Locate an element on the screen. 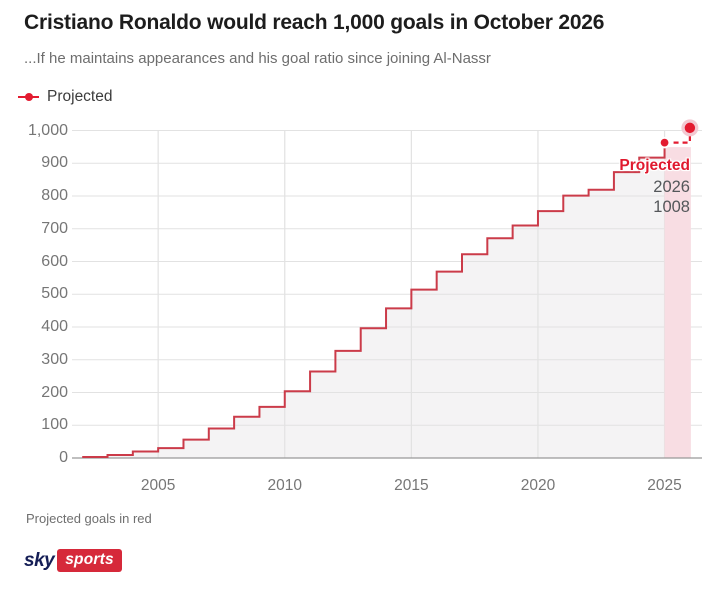  chart-footnote: Projected goals in red is located at coordinates (89, 518).